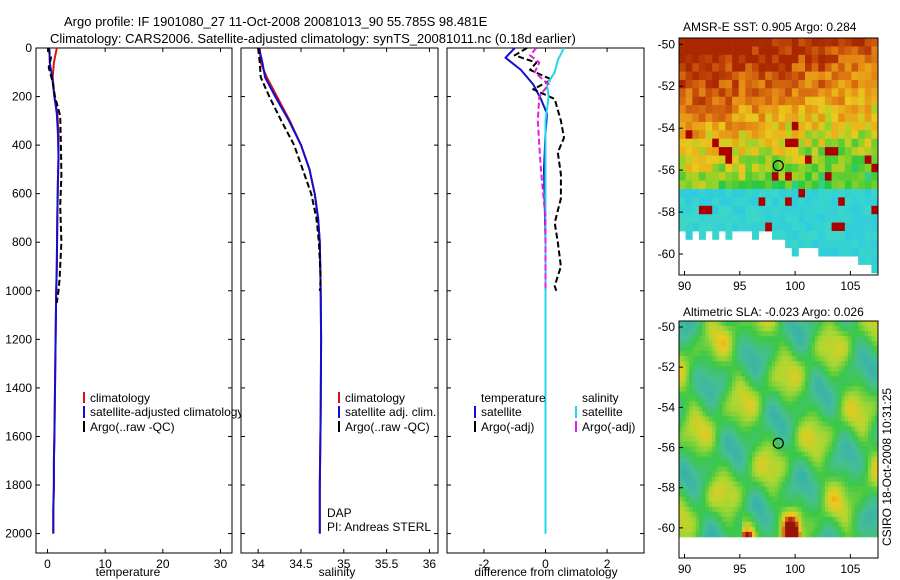 The height and width of the screenshot is (580, 900). What do you see at coordinates (667, 448) in the screenshot?
I see `map-y-tick-label: -56` at bounding box center [667, 448].